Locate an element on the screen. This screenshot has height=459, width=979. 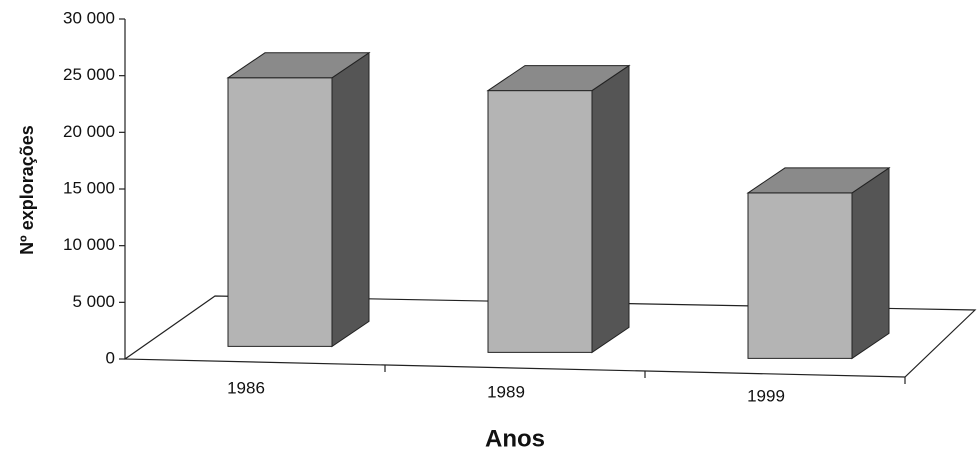
y-tick-label: 0 is located at coordinates (110, 357).